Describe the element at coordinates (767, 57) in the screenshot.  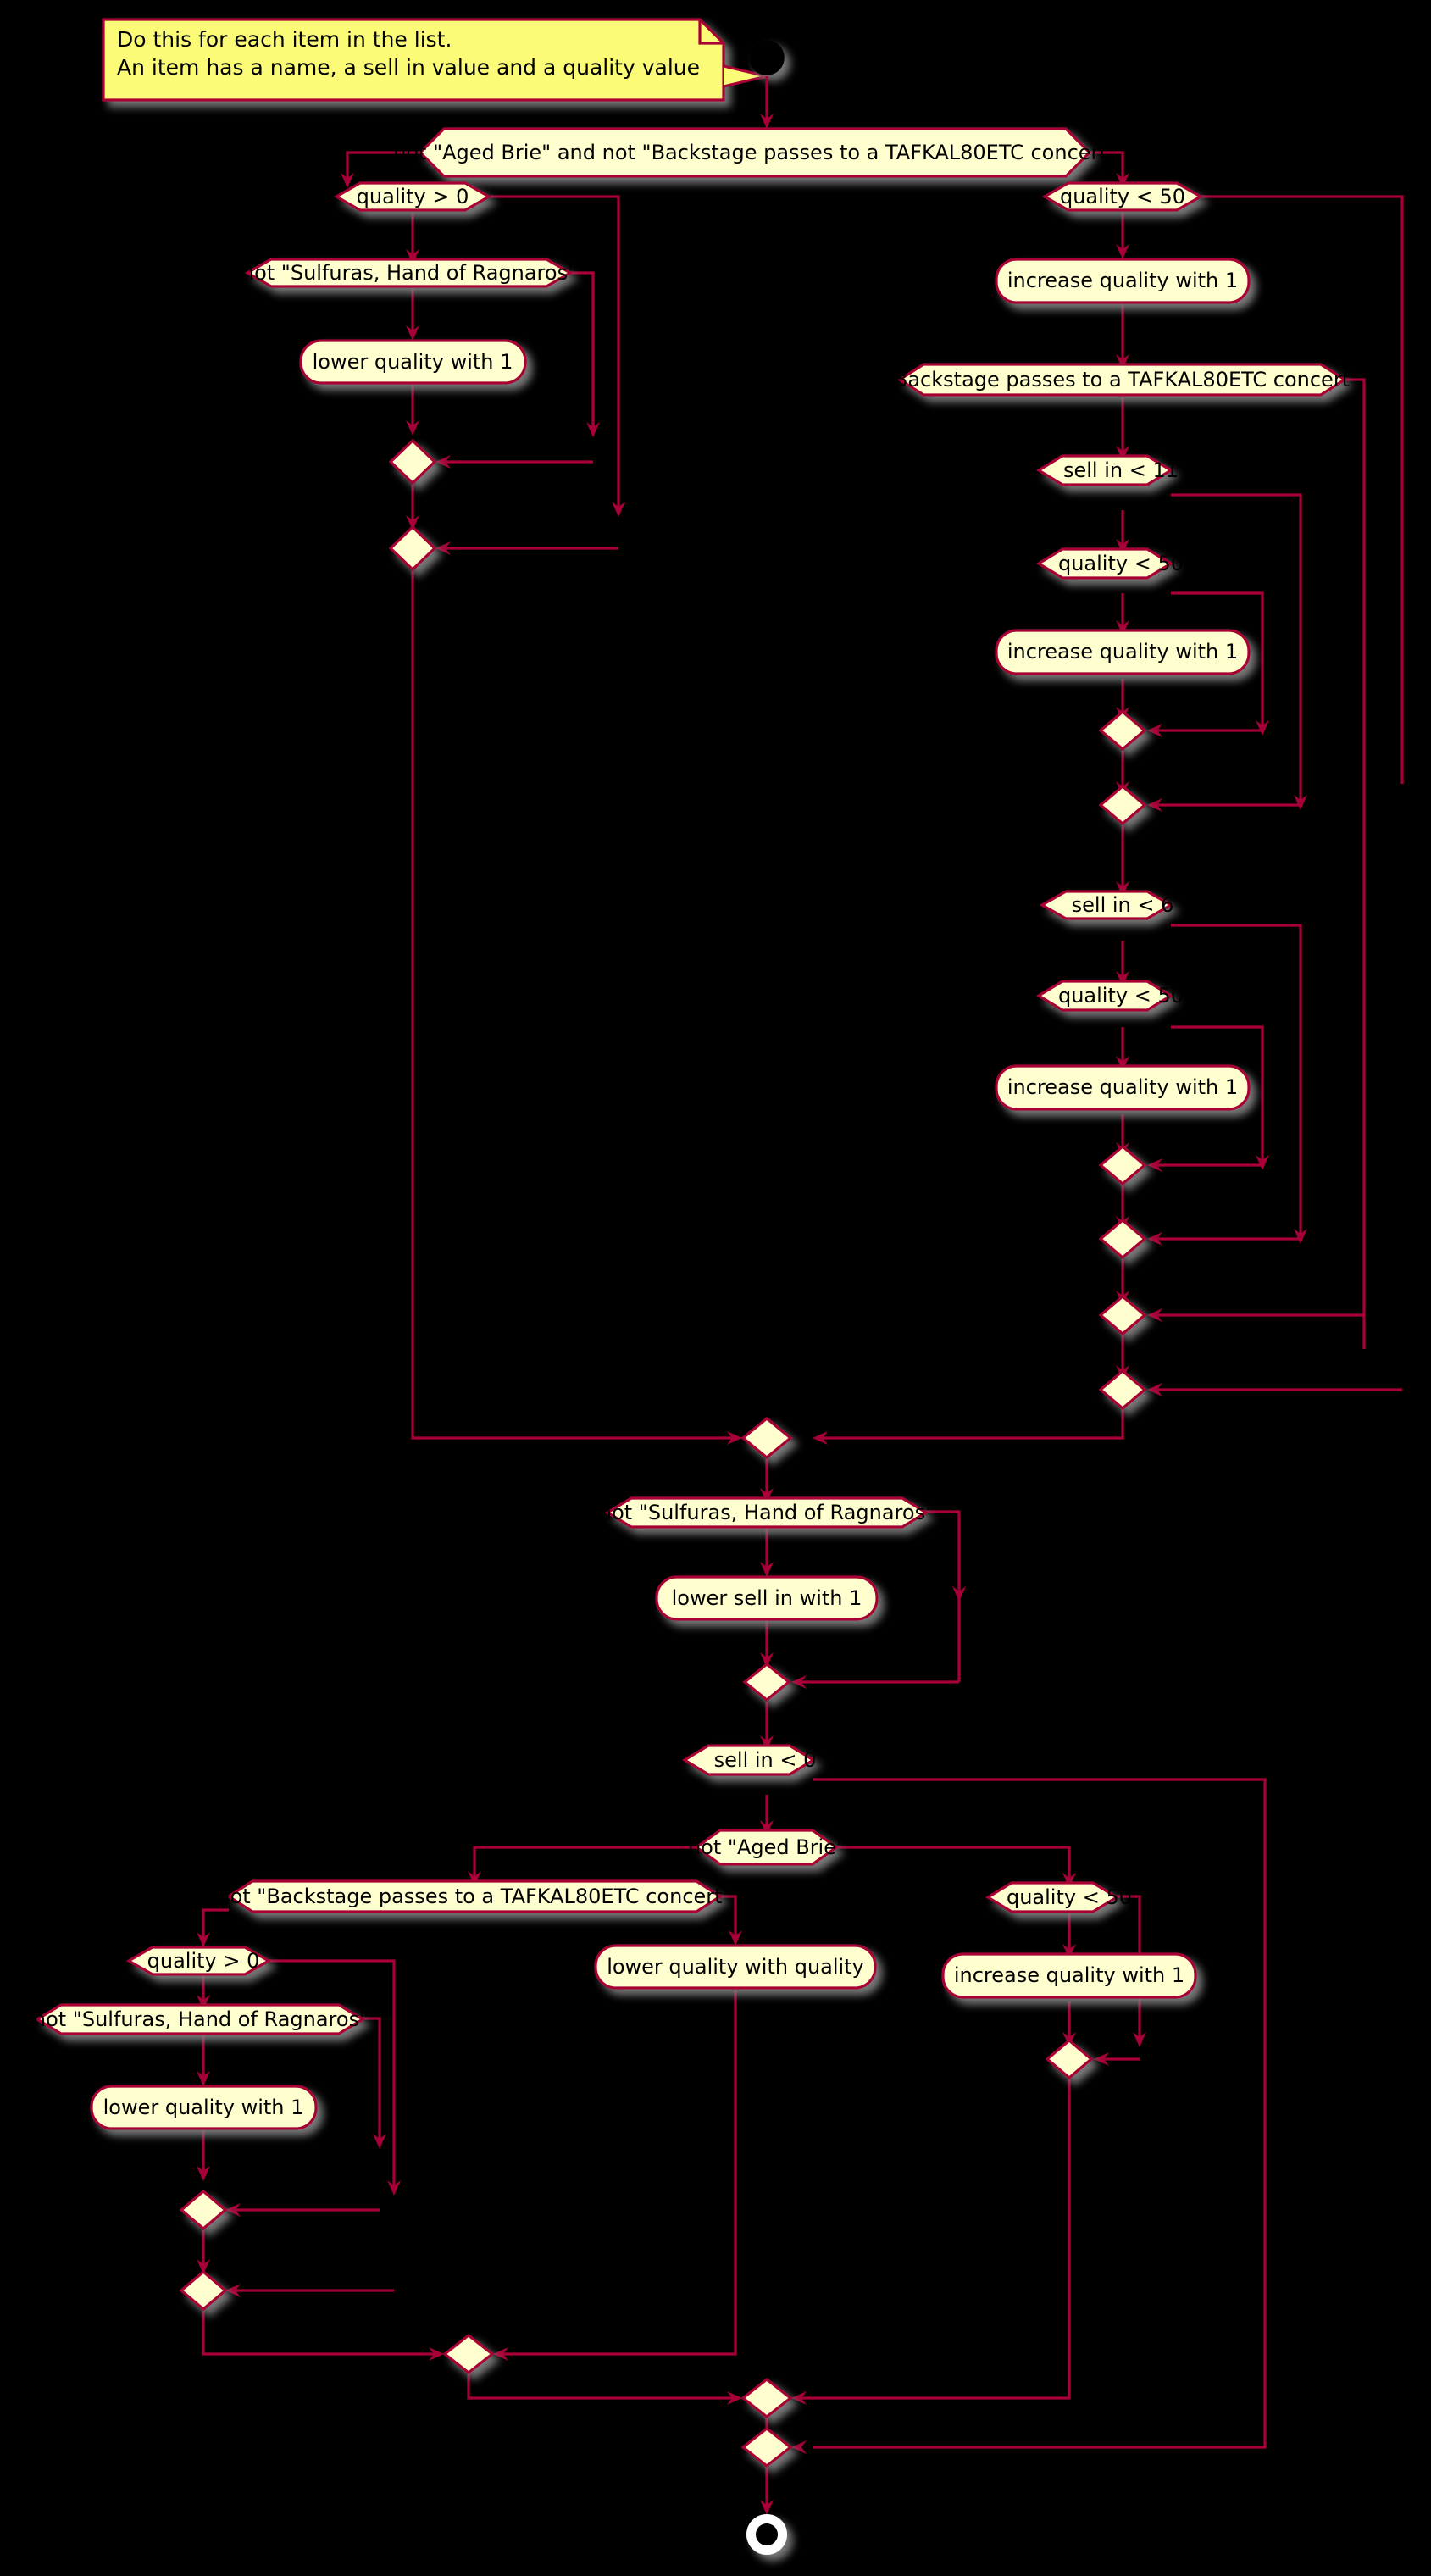
I see `start-node` at that location.